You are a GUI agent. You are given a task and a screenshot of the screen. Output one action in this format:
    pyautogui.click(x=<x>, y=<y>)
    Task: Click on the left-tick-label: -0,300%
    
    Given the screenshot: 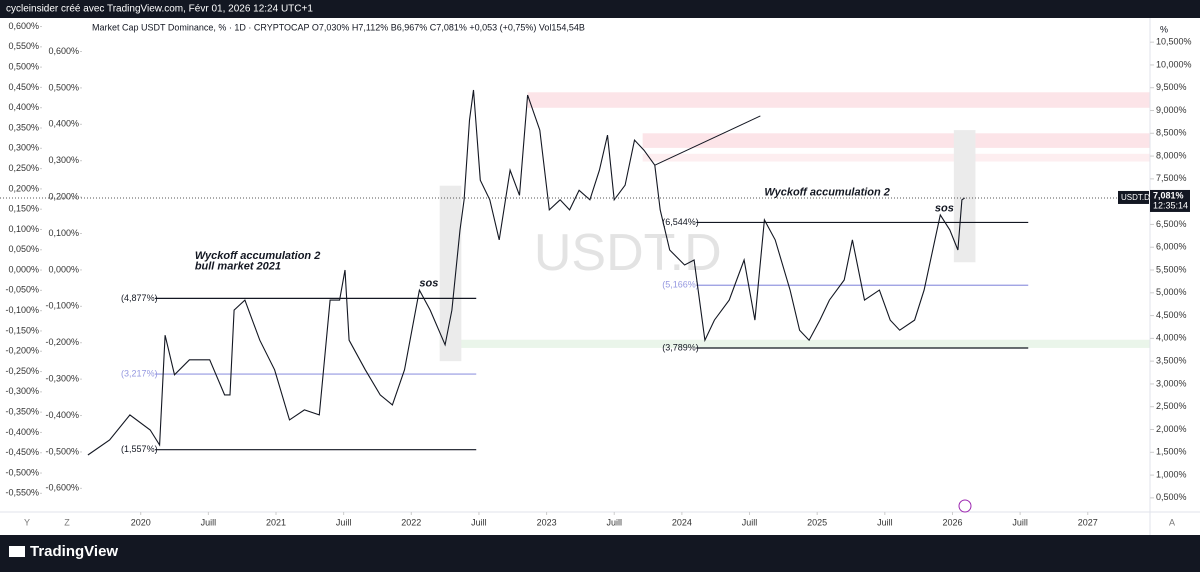 What is the action you would take?
    pyautogui.click(x=22, y=391)
    